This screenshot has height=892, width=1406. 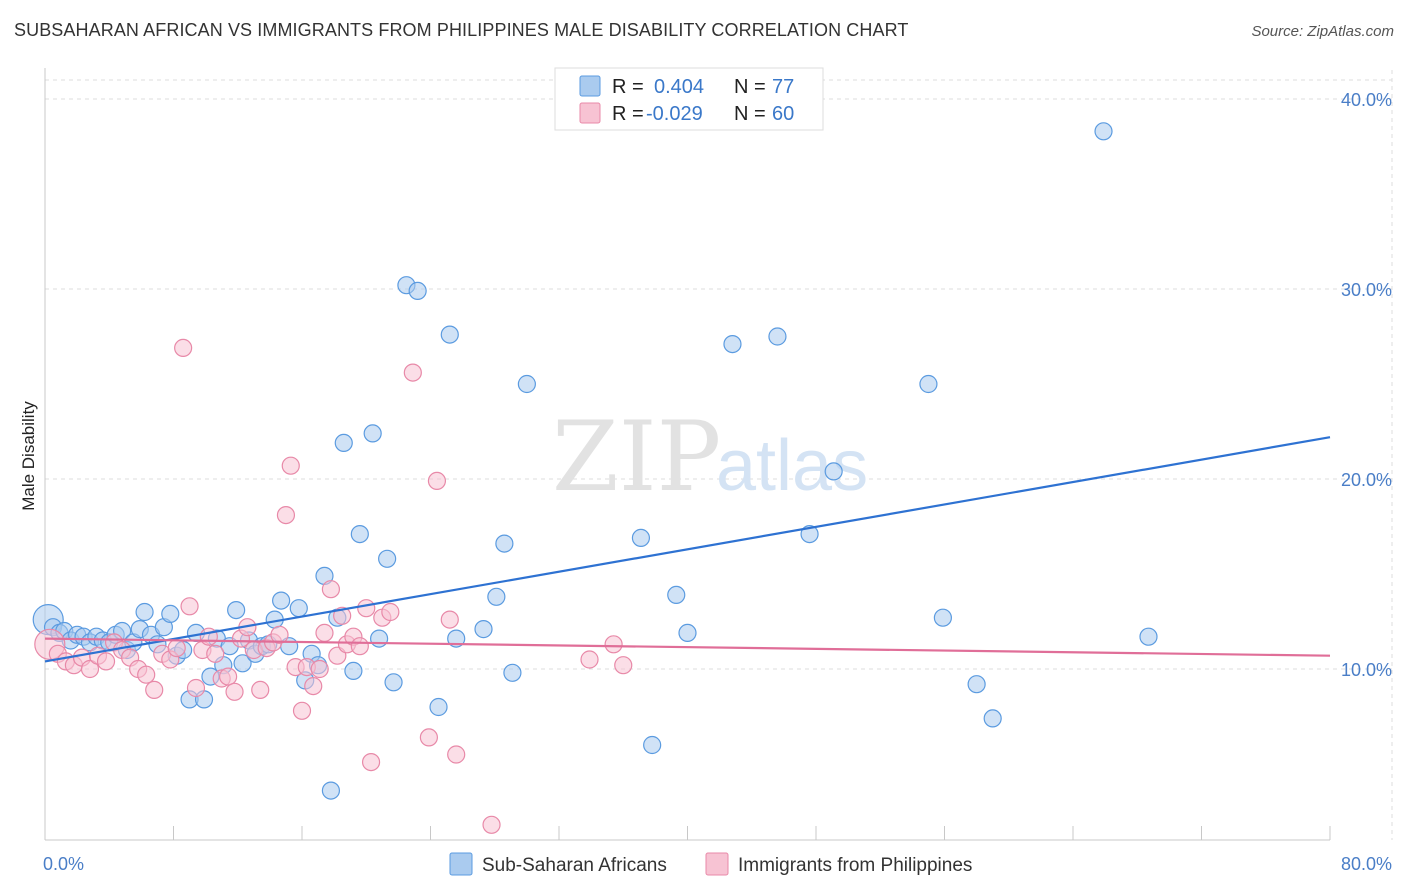 What do you see at coordinates (1366, 864) in the screenshot?
I see `x-tick-label-end: 80.0%` at bounding box center [1366, 864].